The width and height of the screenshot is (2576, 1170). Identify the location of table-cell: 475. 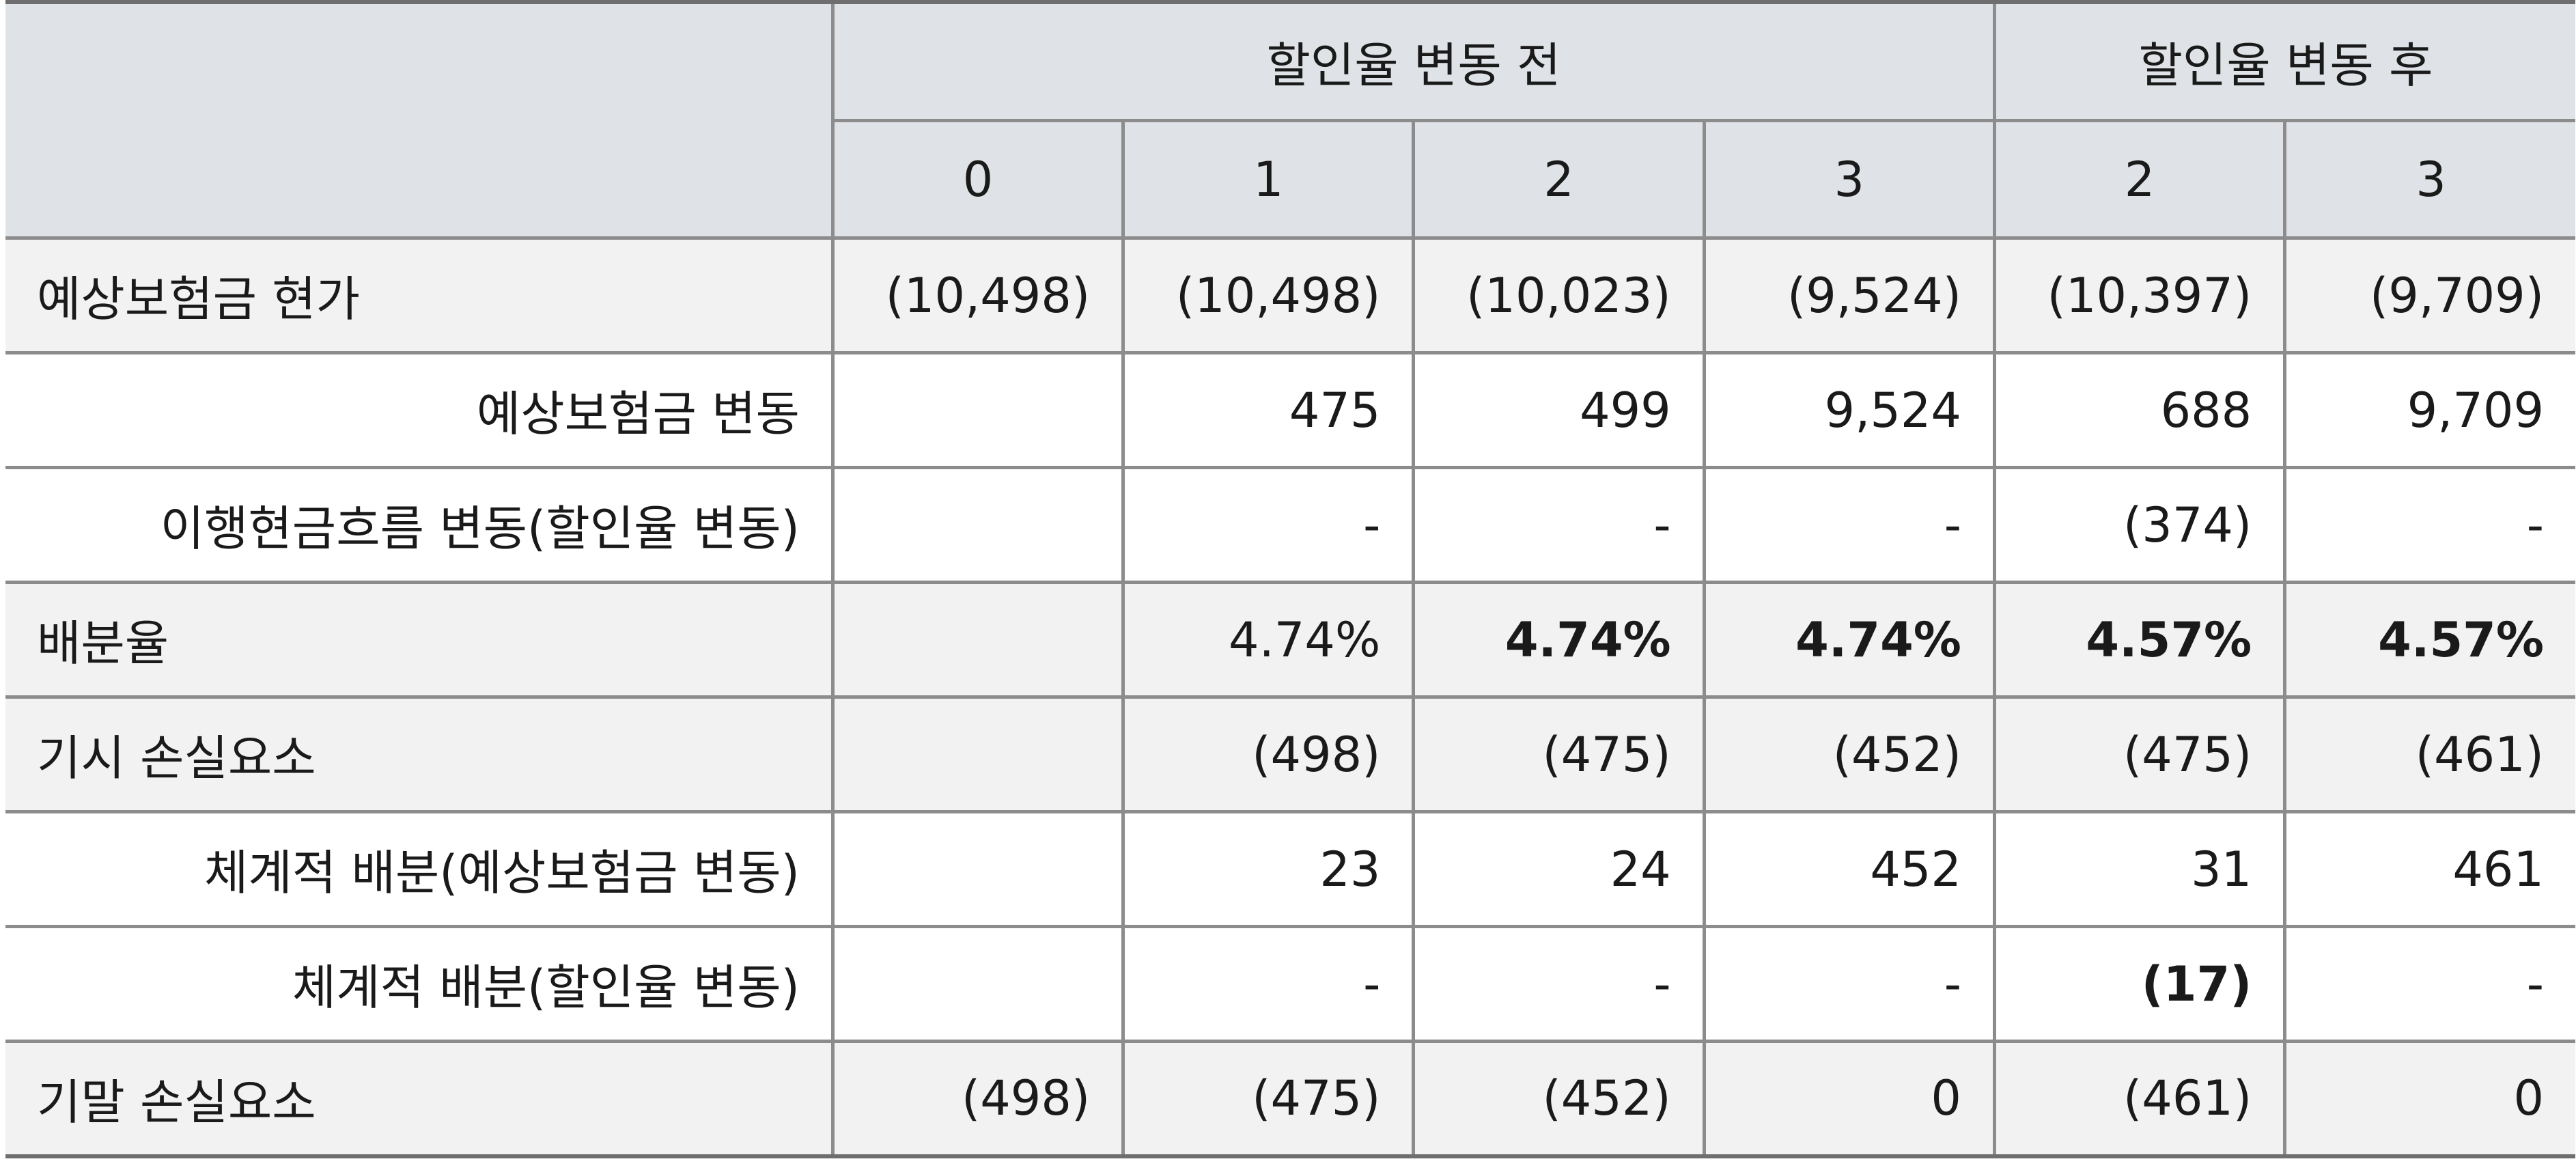
(1268, 410).